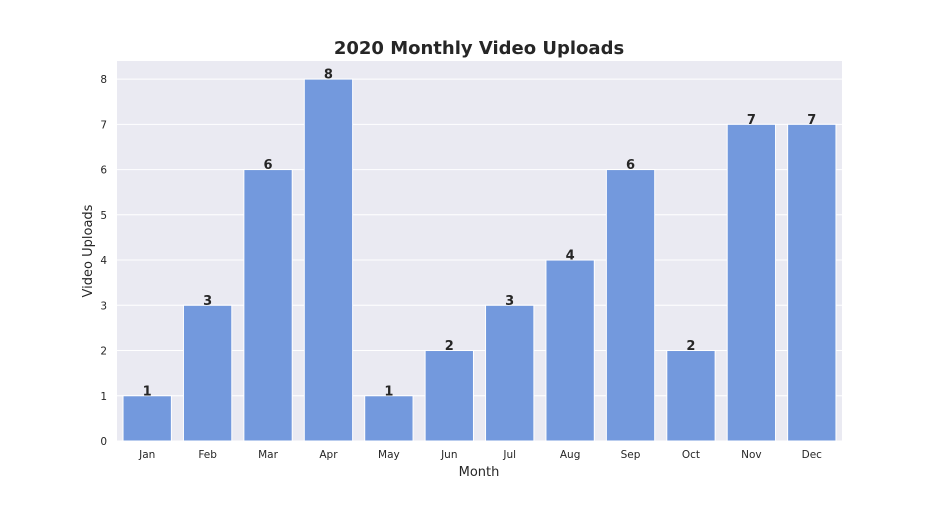 The width and height of the screenshot is (936, 508). What do you see at coordinates (147, 391) in the screenshot?
I see `data-label-jan: 1` at bounding box center [147, 391].